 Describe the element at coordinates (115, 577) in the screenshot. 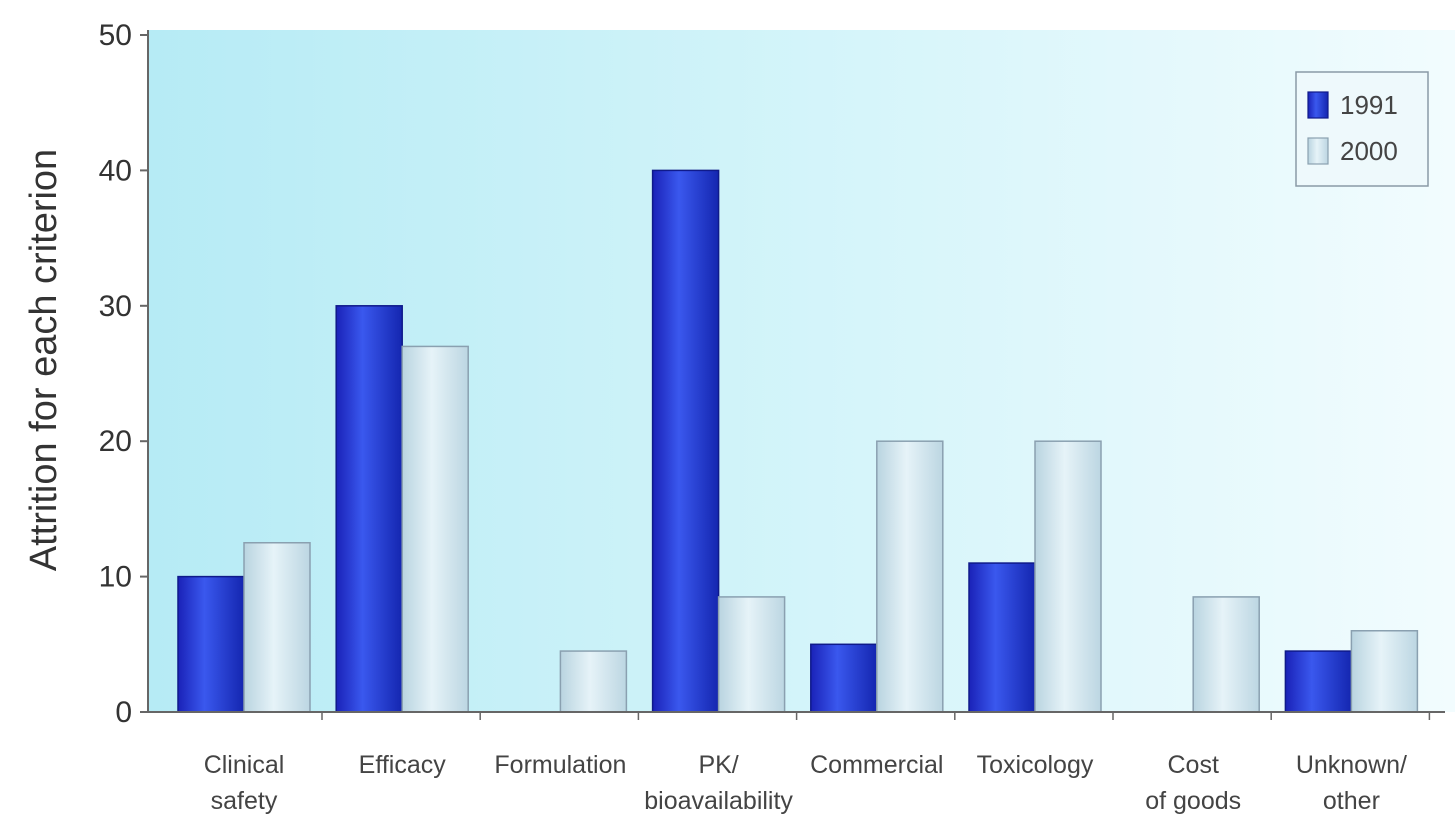

I see `y-tick-label-10: 10` at that location.